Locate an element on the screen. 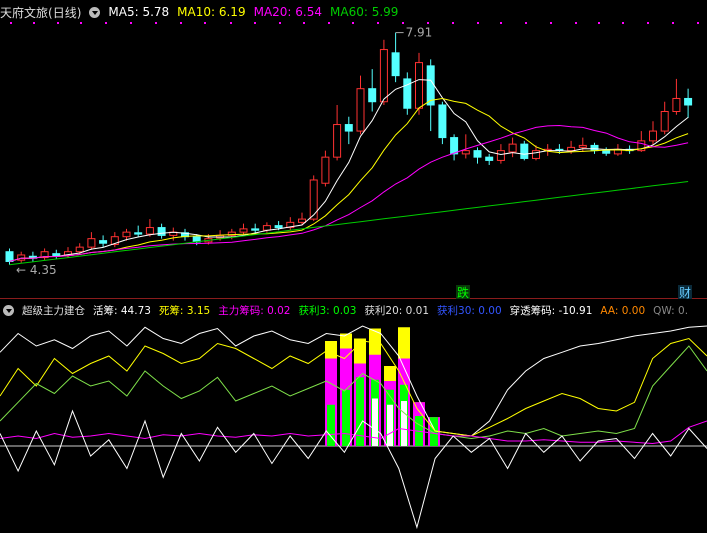 Image resolution: width=707 pixels, height=533 pixels. die-marker is located at coordinates (463, 292).